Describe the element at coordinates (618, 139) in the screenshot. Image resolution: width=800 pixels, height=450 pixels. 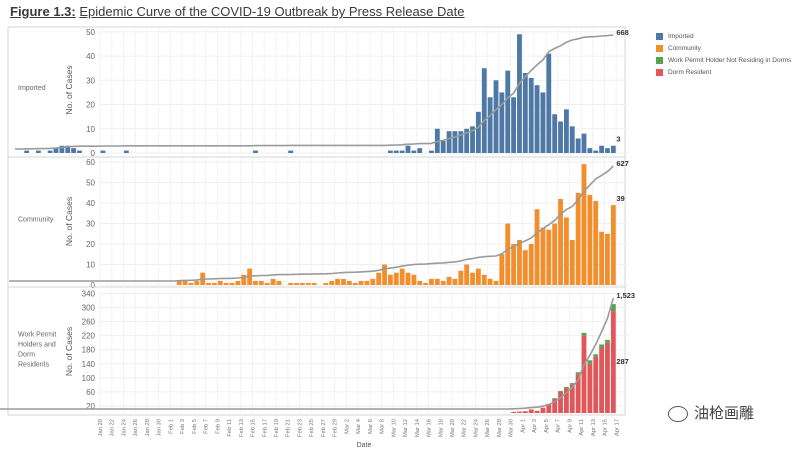
I see `last-value-label: 3` at that location.